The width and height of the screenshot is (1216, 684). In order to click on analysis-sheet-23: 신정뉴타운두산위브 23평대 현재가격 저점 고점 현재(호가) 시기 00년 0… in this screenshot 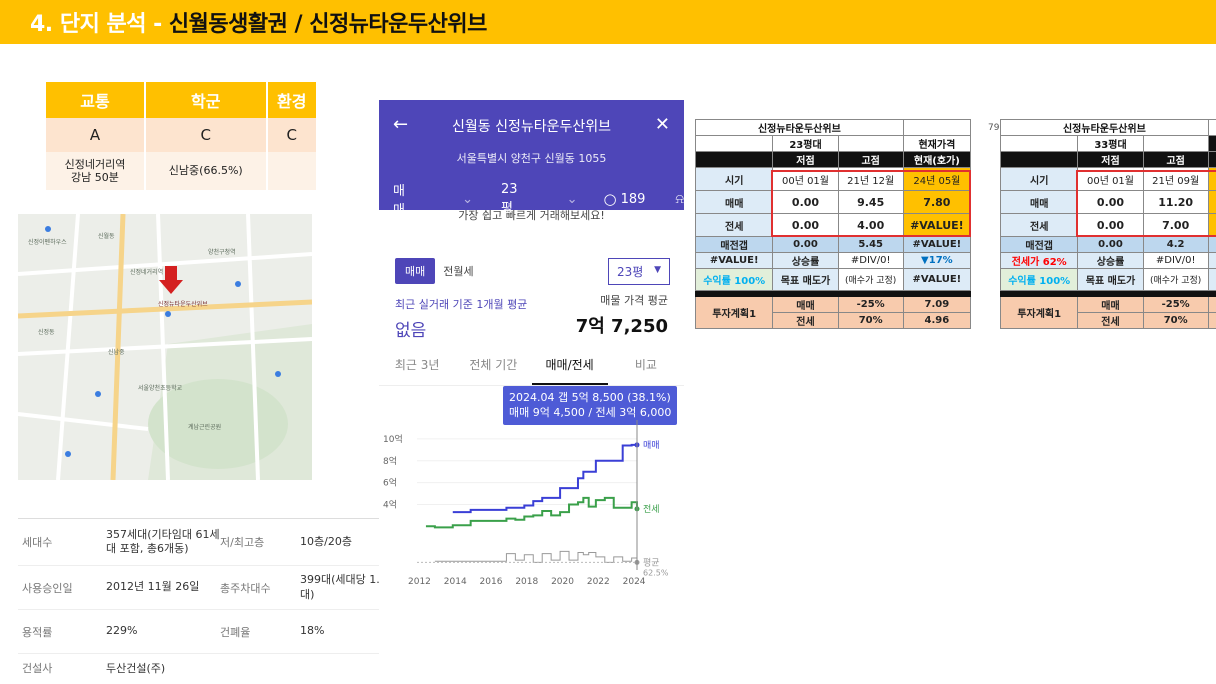, I will do `click(833, 224)`.